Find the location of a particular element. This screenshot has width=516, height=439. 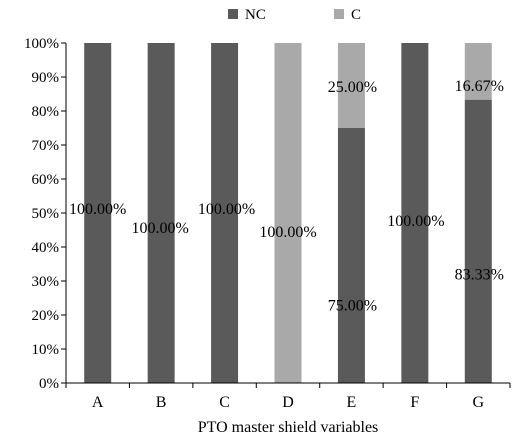

data-label-nc-e: 75.00% is located at coordinates (352, 306).